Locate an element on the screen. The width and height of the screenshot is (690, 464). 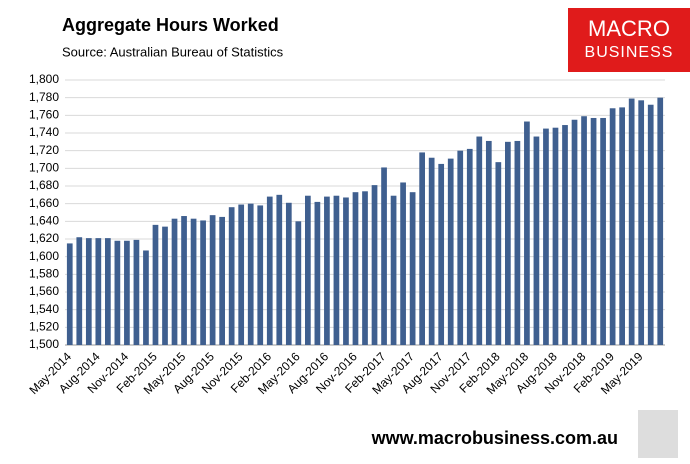
y-tick-label: 1,800 is located at coordinates (44, 79).